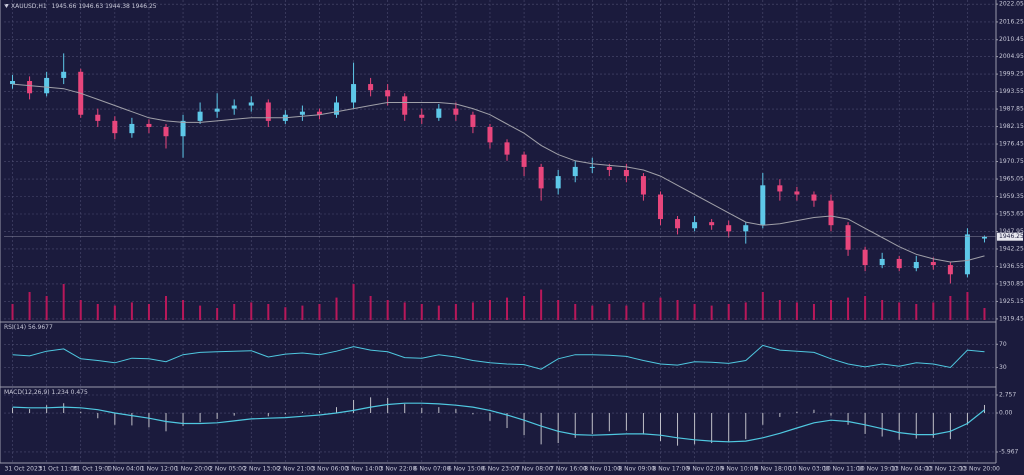 This screenshot has height=475, width=1024. What do you see at coordinates (92, 469) in the screenshot?
I see `x-tick-label: 31 Oct 19:00` at bounding box center [92, 469].